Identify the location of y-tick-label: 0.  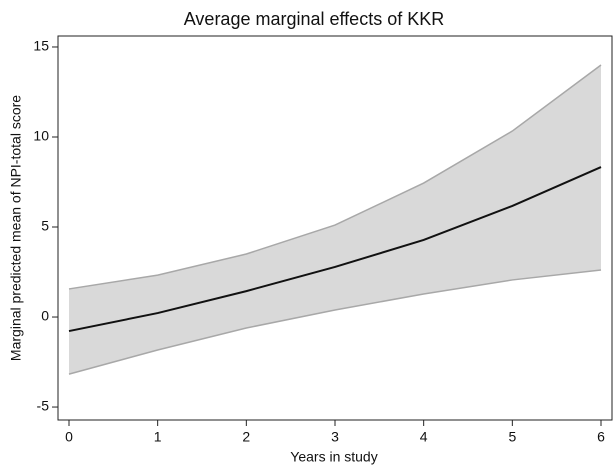
(45, 316).